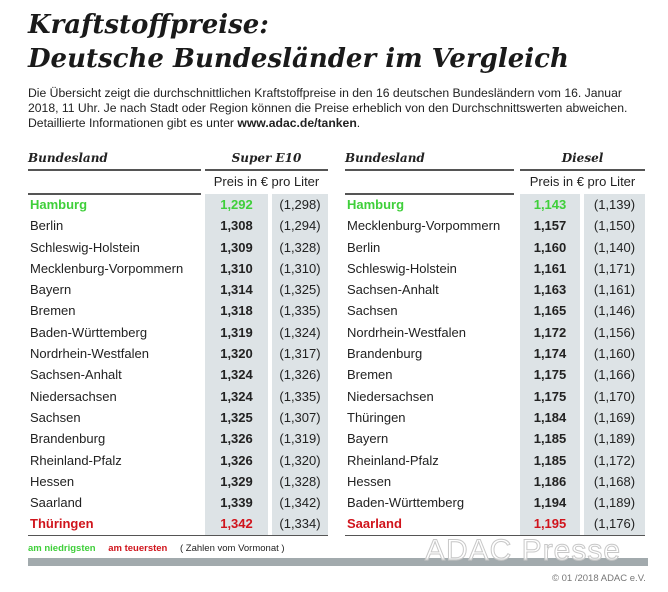  Describe the element at coordinates (402, 268) in the screenshot. I see `state-name: Schleswig-Holstein` at that location.